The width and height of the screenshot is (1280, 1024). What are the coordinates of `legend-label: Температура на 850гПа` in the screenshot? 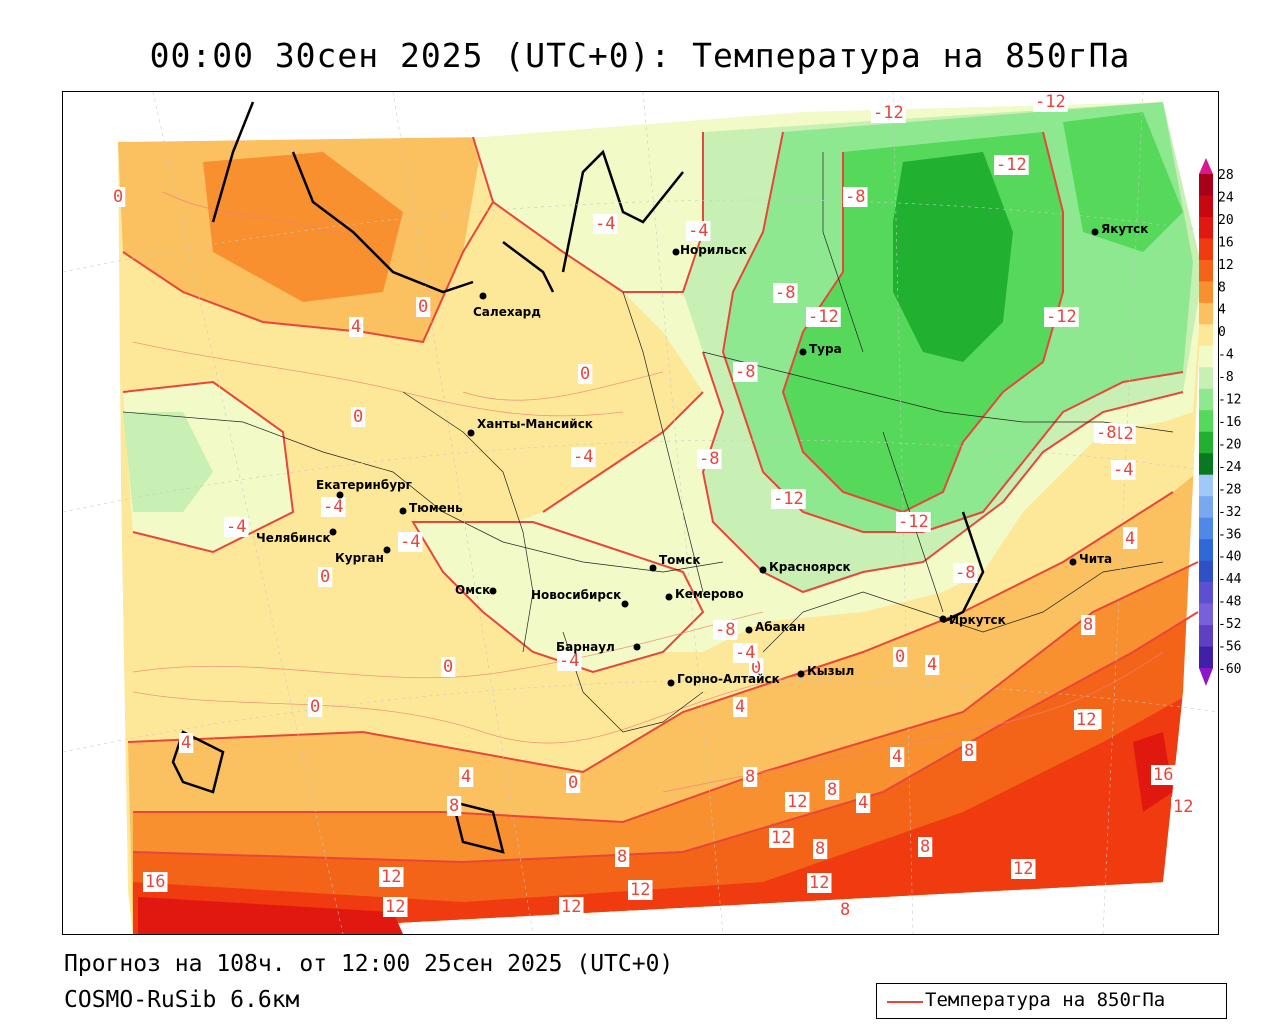 It's located at (1045, 1000).